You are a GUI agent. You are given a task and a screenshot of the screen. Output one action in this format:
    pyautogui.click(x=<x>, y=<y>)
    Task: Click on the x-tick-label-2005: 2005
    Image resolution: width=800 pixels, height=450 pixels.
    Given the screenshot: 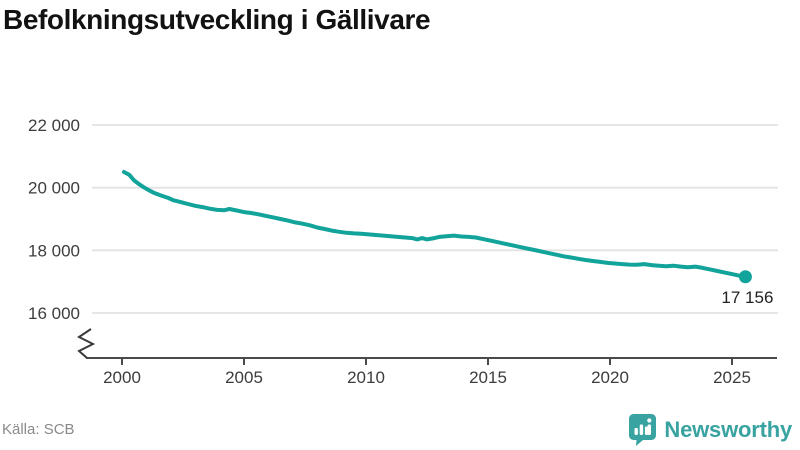 What is the action you would take?
    pyautogui.click(x=244, y=377)
    